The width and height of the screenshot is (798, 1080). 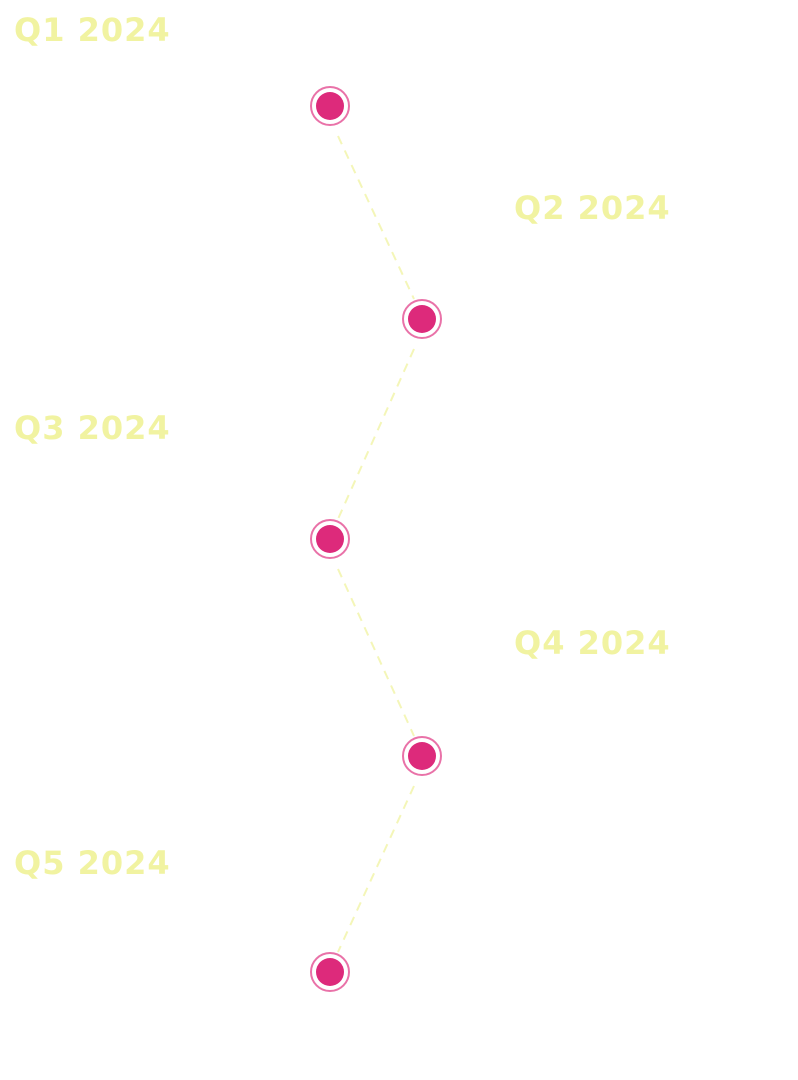 I want to click on milestone-node-q4, so click(x=422, y=756).